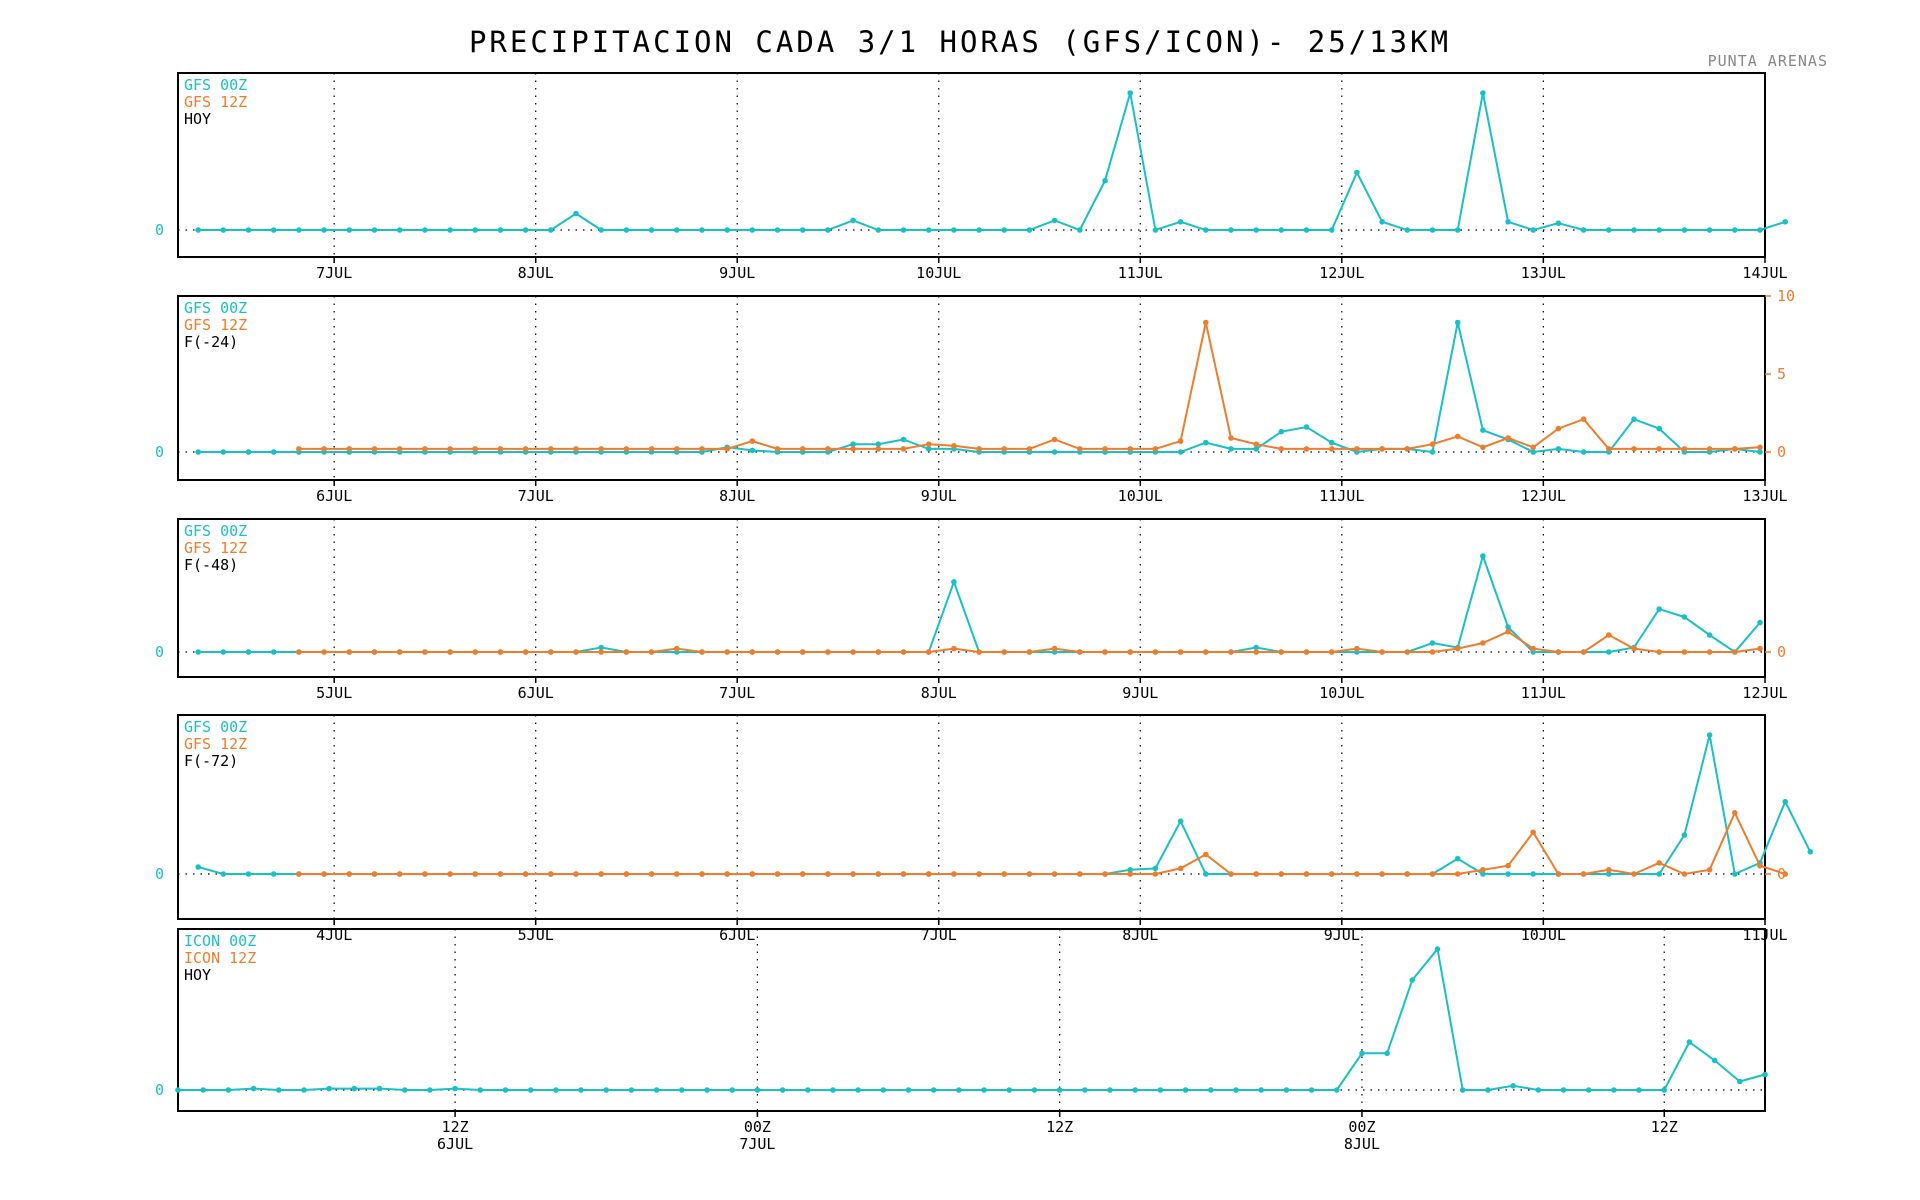 The height and width of the screenshot is (1200, 1920). I want to click on series-line-a, so click(972, 1018).